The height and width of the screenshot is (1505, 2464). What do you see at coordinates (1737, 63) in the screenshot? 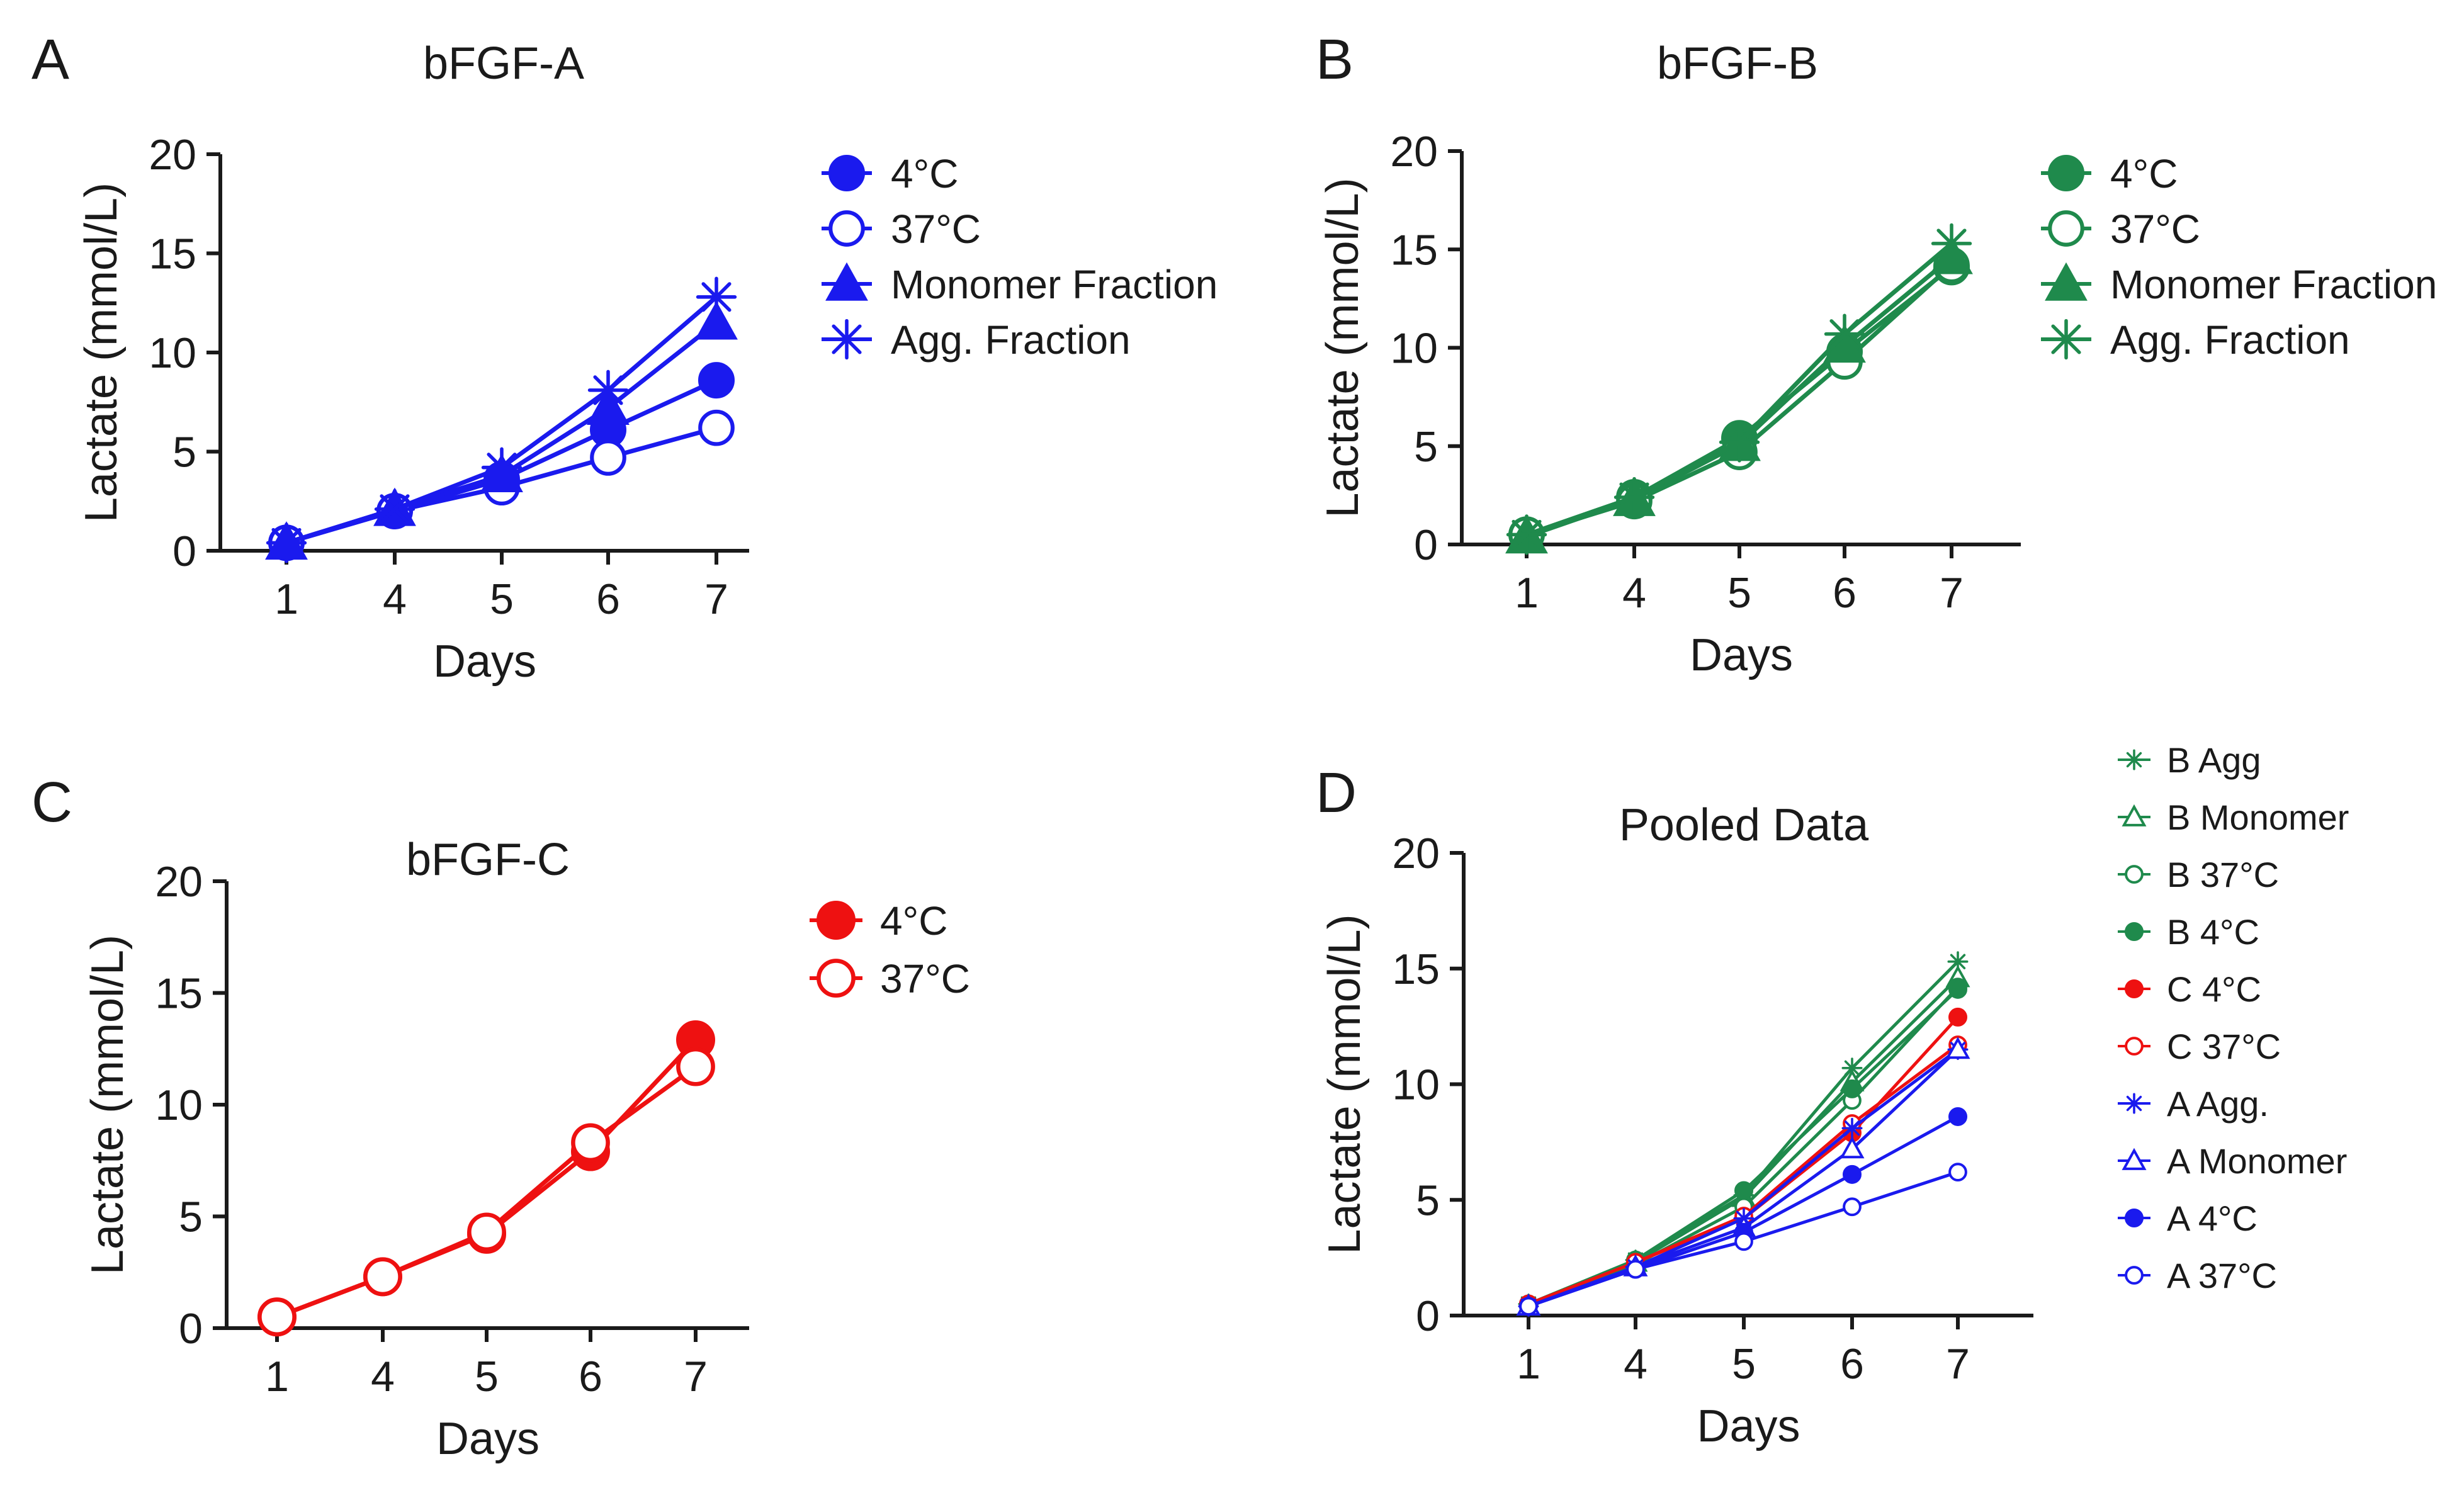
I see `chart-title: bFGF-B` at bounding box center [1737, 63].